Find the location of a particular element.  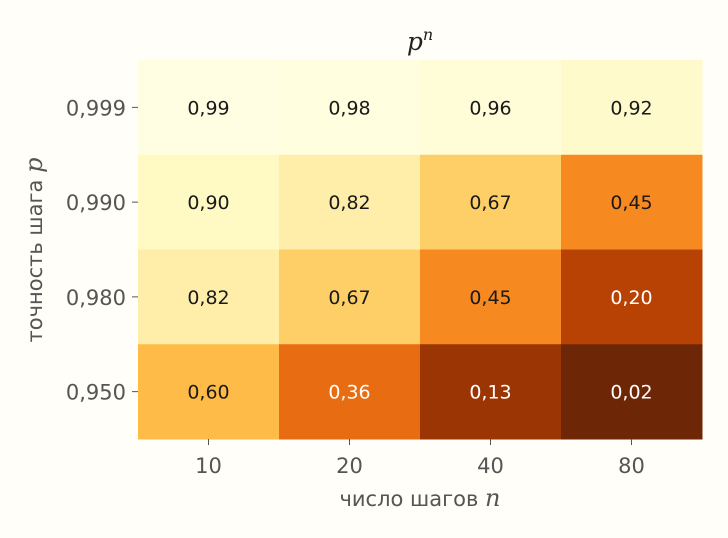

cell-value-label: 0,20 is located at coordinates (631, 298).